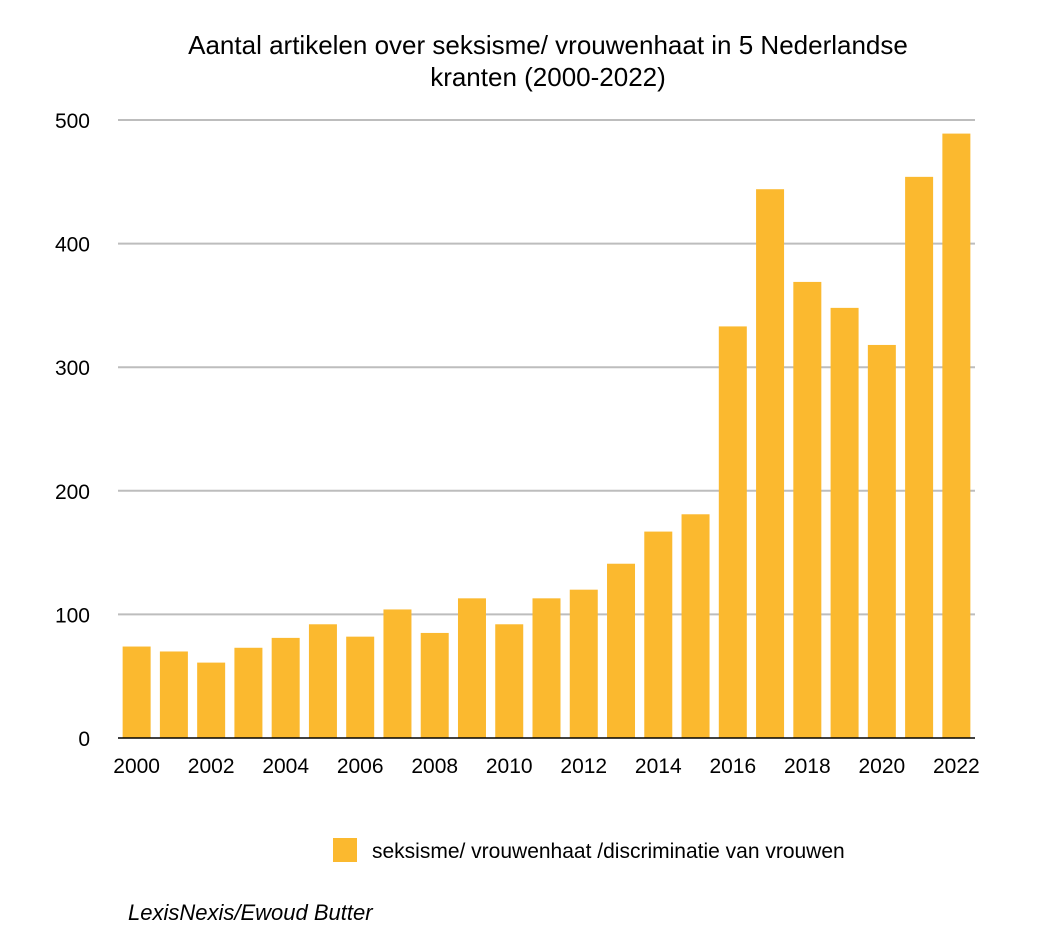  Describe the element at coordinates (658, 766) in the screenshot. I see `x-tick-label: 2014` at that location.